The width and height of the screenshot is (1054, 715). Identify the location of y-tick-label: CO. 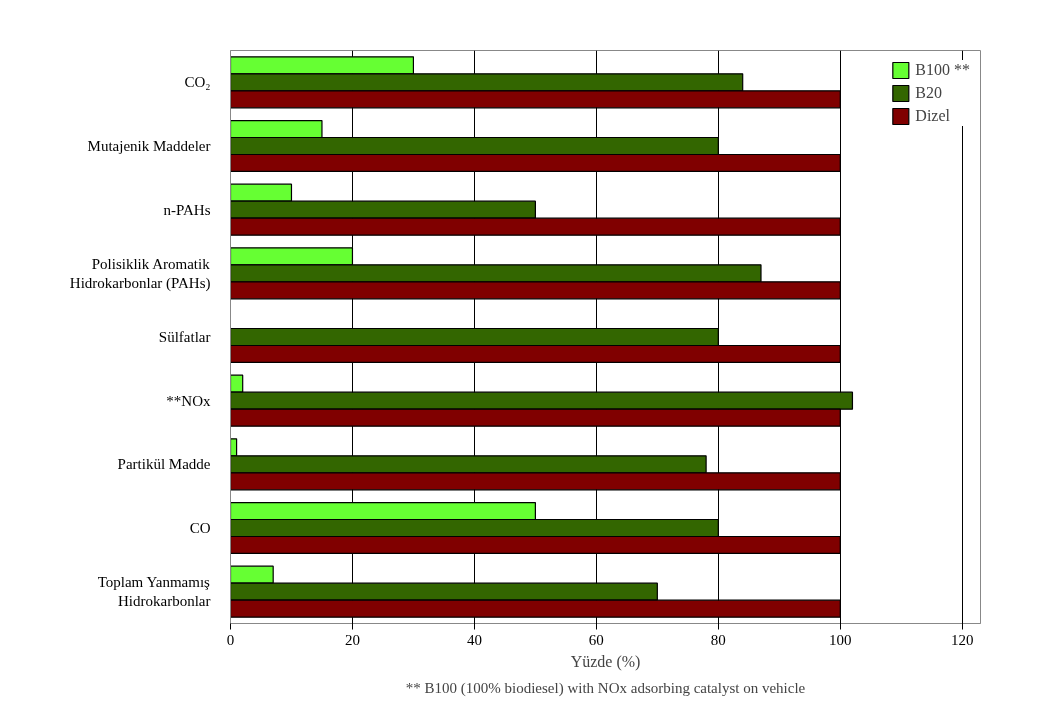
(200, 528).